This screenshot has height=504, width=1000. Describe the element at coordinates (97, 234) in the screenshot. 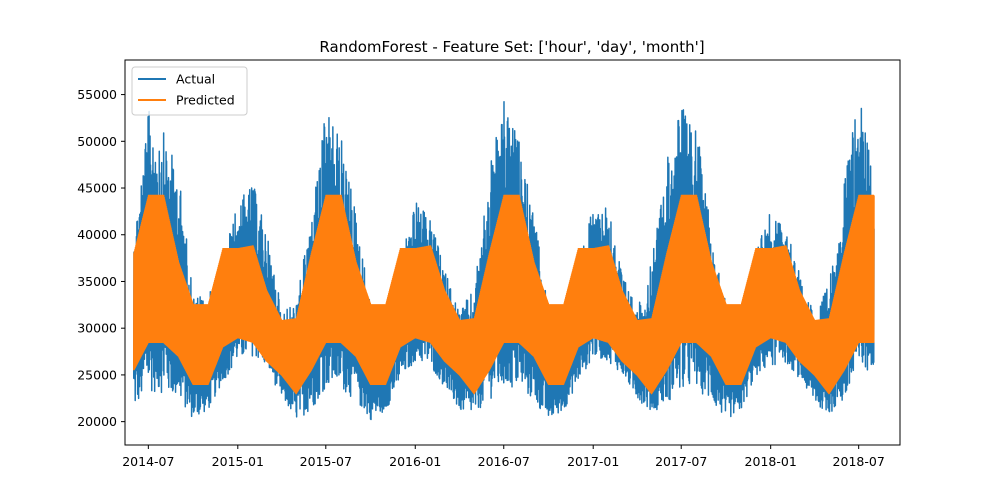

I see `y-tick-label: 40000` at that location.